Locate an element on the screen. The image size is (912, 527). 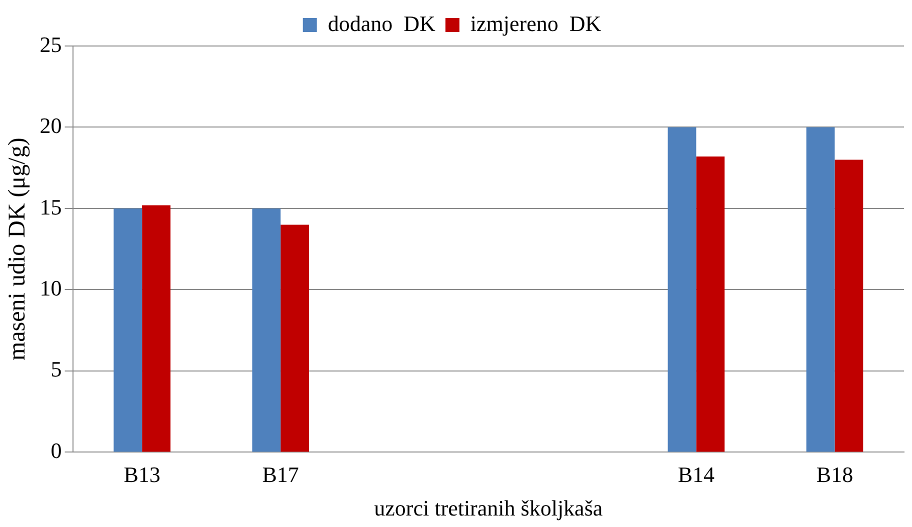
y-tick-label: 0 is located at coordinates (56, 450).